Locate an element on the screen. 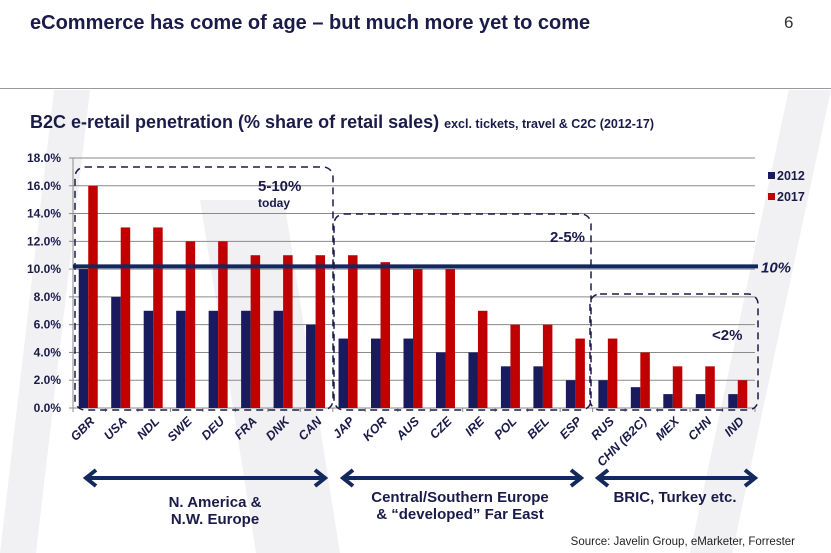 The image size is (831, 553). x-tick-label: AUS is located at coordinates (408, 429).